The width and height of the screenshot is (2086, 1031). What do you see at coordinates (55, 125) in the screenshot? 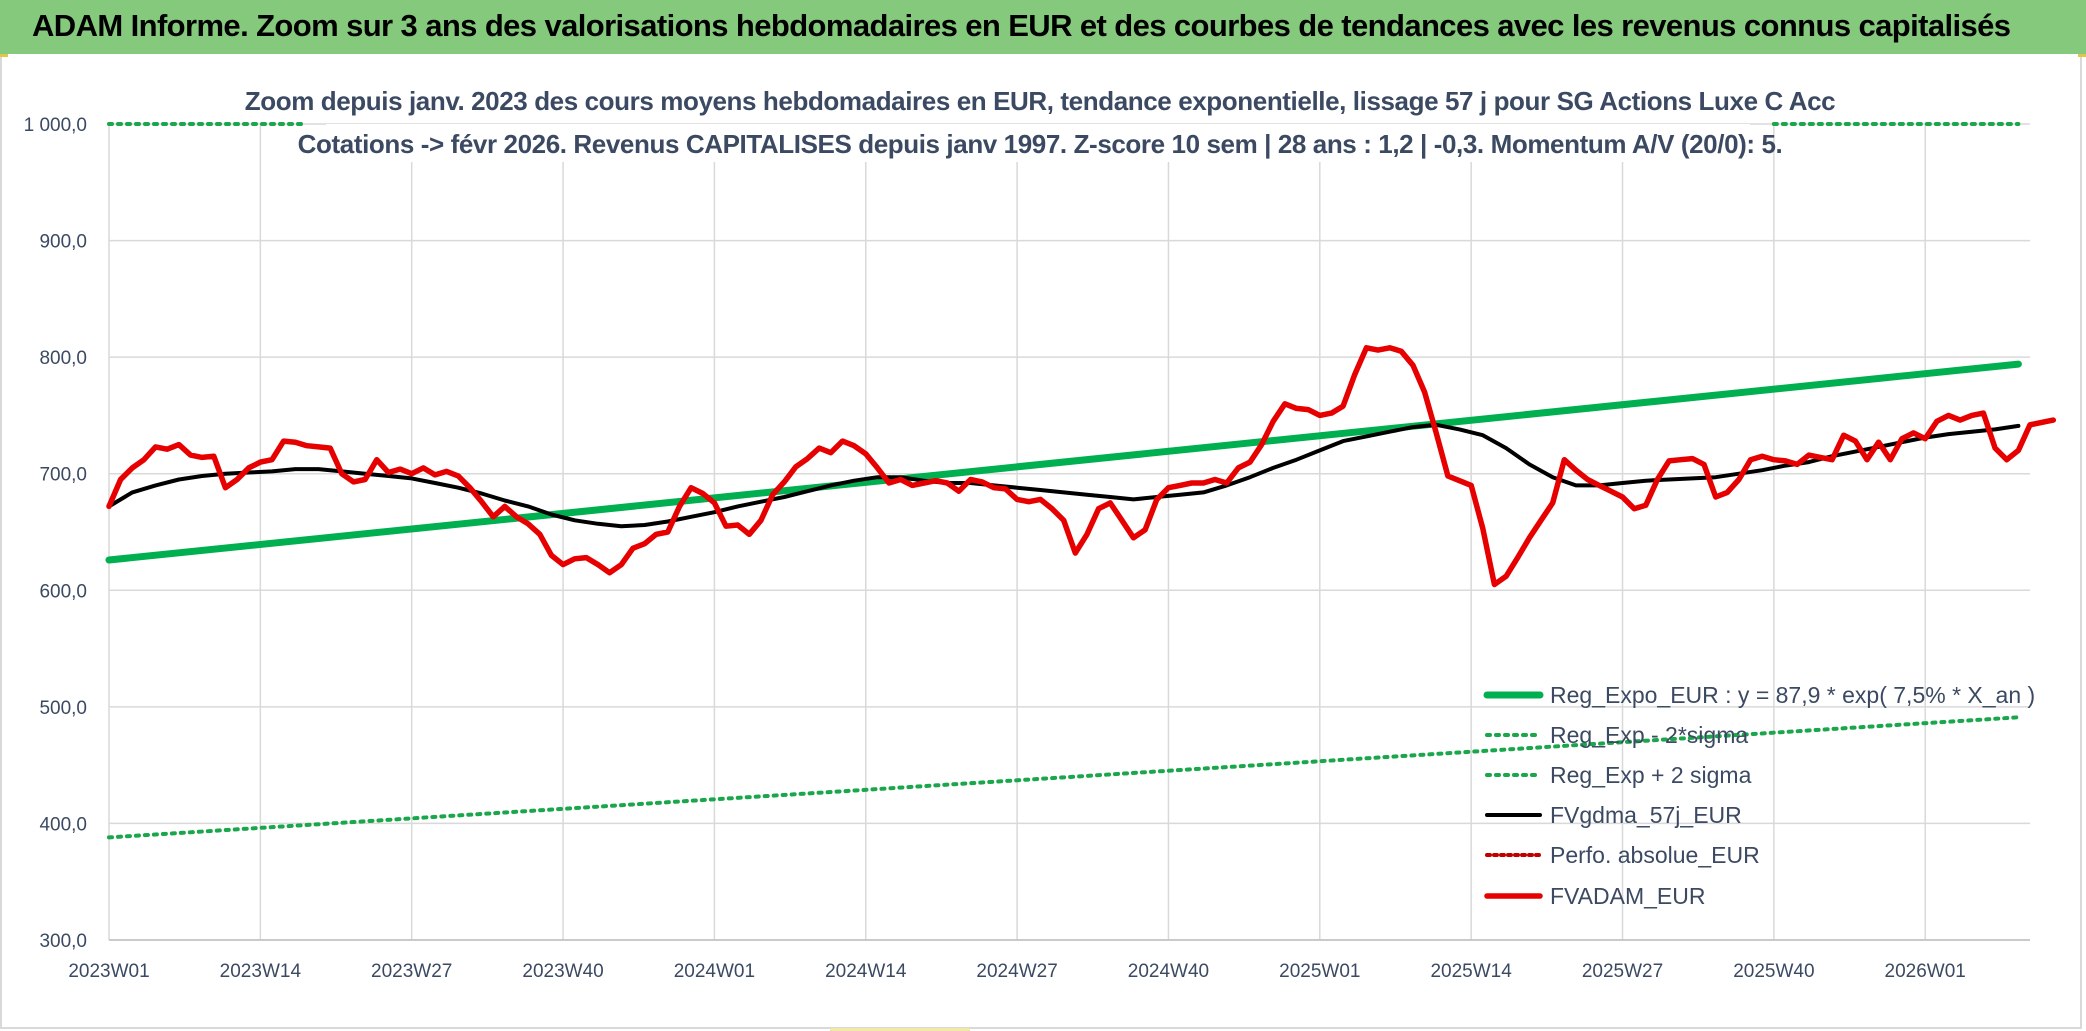
I see `y-tick-label: 1 000,0` at bounding box center [55, 125].